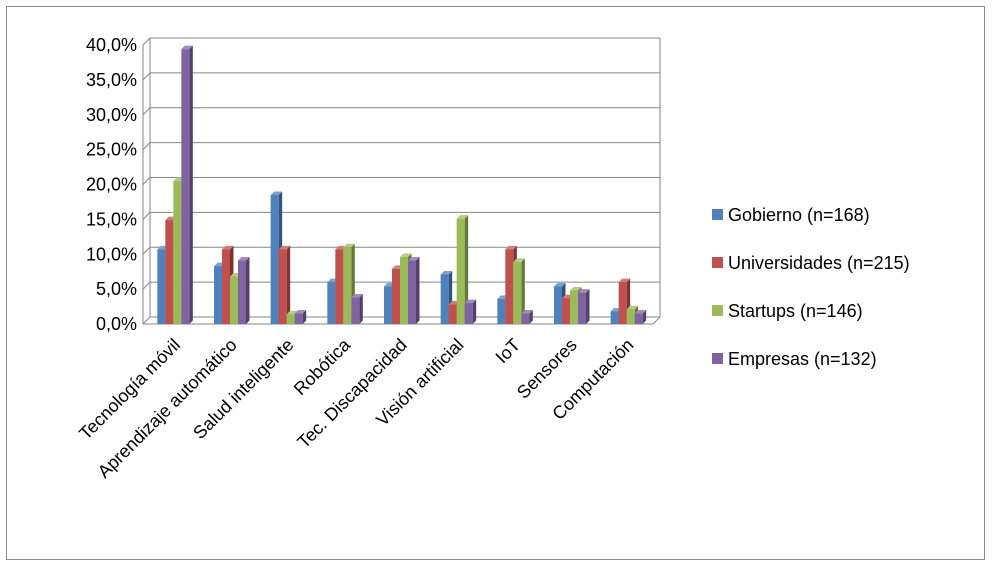 Image resolution: width=993 pixels, height=568 pixels. I want to click on y-tick-label: 20,0%, so click(111, 185).